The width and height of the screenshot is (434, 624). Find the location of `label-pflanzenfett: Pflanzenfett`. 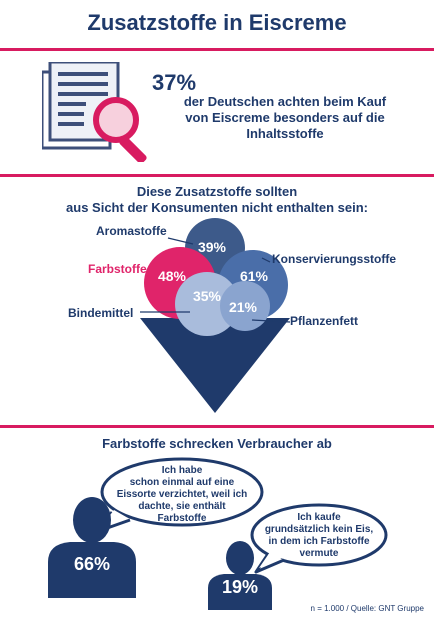

label-pflanzenfett: Pflanzenfett is located at coordinates (324, 321).